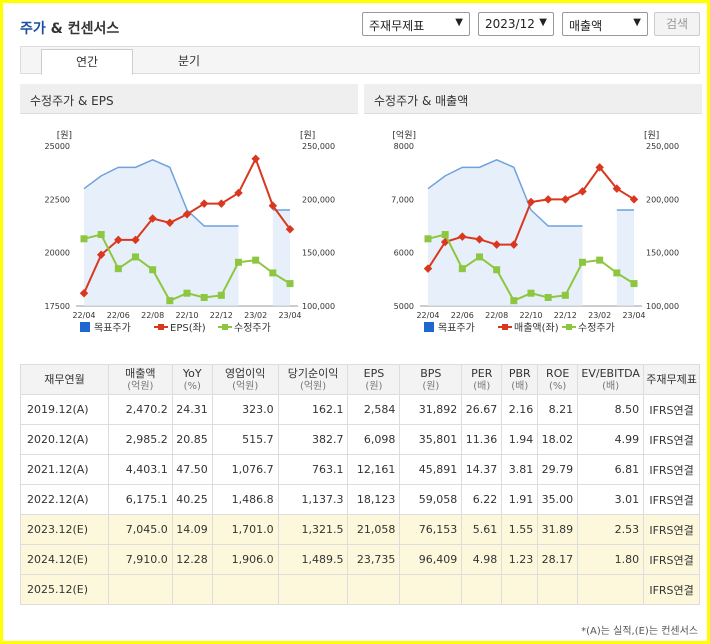 The height and width of the screenshot is (644, 710). What do you see at coordinates (519, 373) in the screenshot?
I see `column-header-label: PBR` at bounding box center [519, 373].